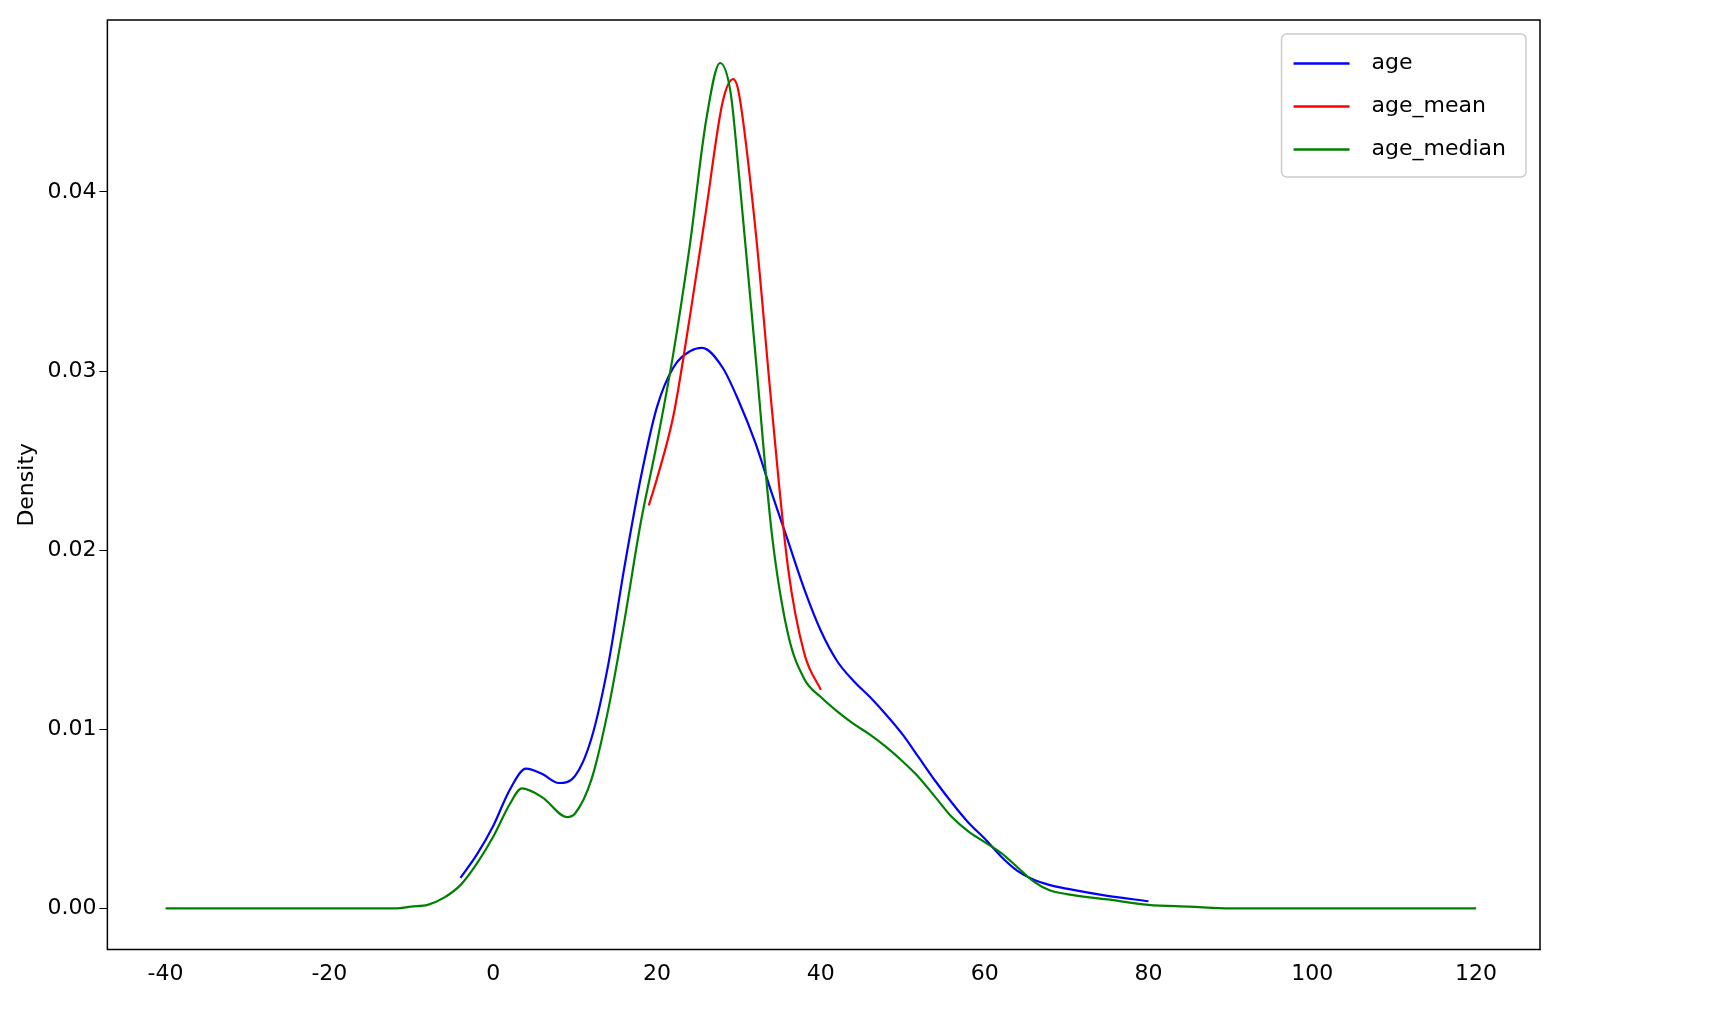 This screenshot has width=1710, height=1011. Describe the element at coordinates (1148, 972) in the screenshot. I see `x-tick-label: 80` at that location.